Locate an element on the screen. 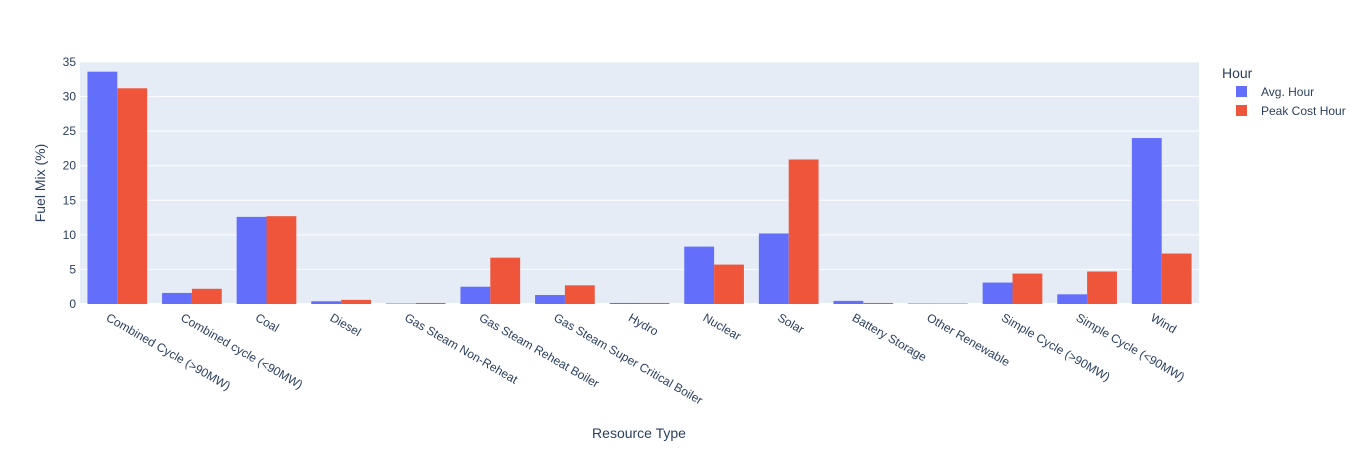 The height and width of the screenshot is (455, 1370). x-tick-label: Coal is located at coordinates (267, 322).